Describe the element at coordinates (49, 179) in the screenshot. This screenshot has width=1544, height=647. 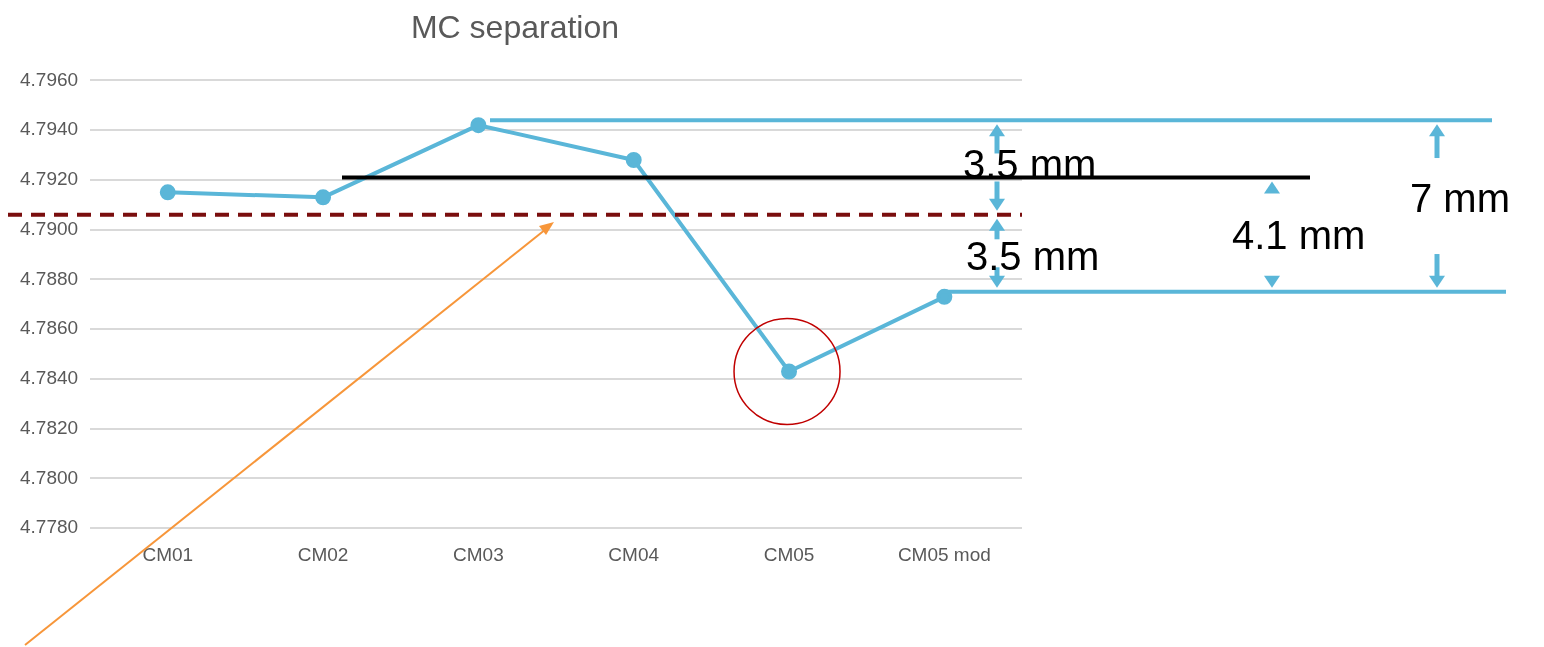
I see `y-tick-label: 4.7920` at that location.